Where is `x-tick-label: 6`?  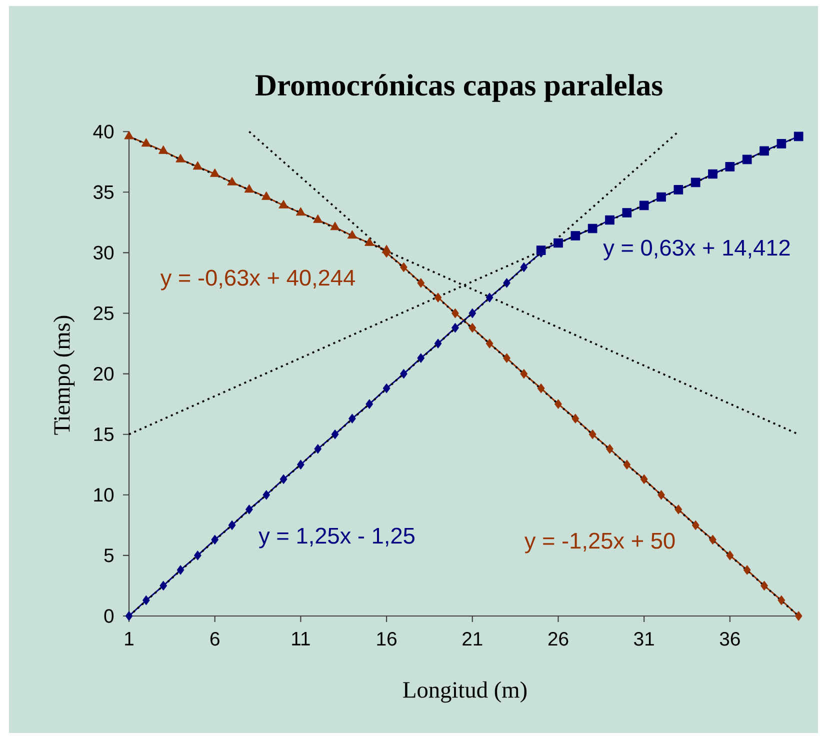
x-tick-label: 6 is located at coordinates (215, 639).